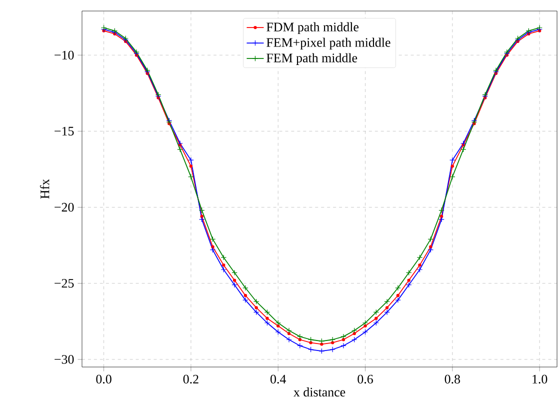  I want to click on y-tick-label: −30, so click(64, 359).